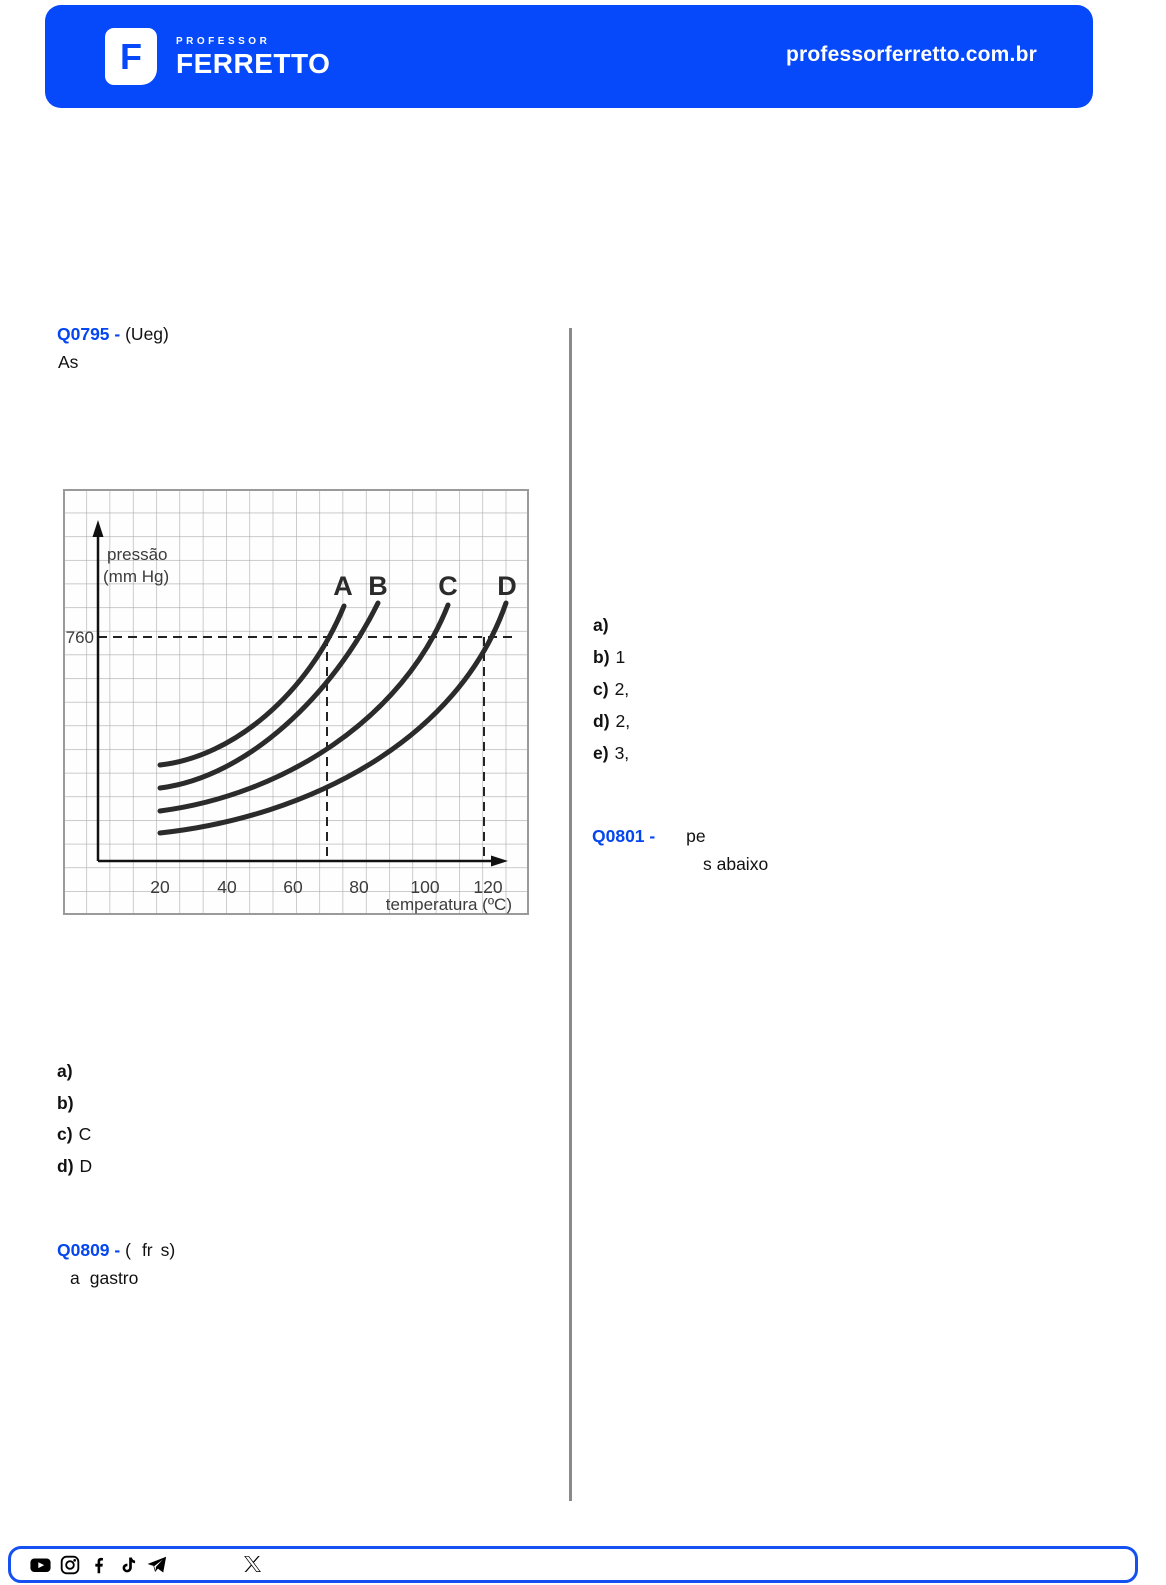 This screenshot has width=1166, height=1585. I want to click on vapor-pressure-curves, so click(333, 718).